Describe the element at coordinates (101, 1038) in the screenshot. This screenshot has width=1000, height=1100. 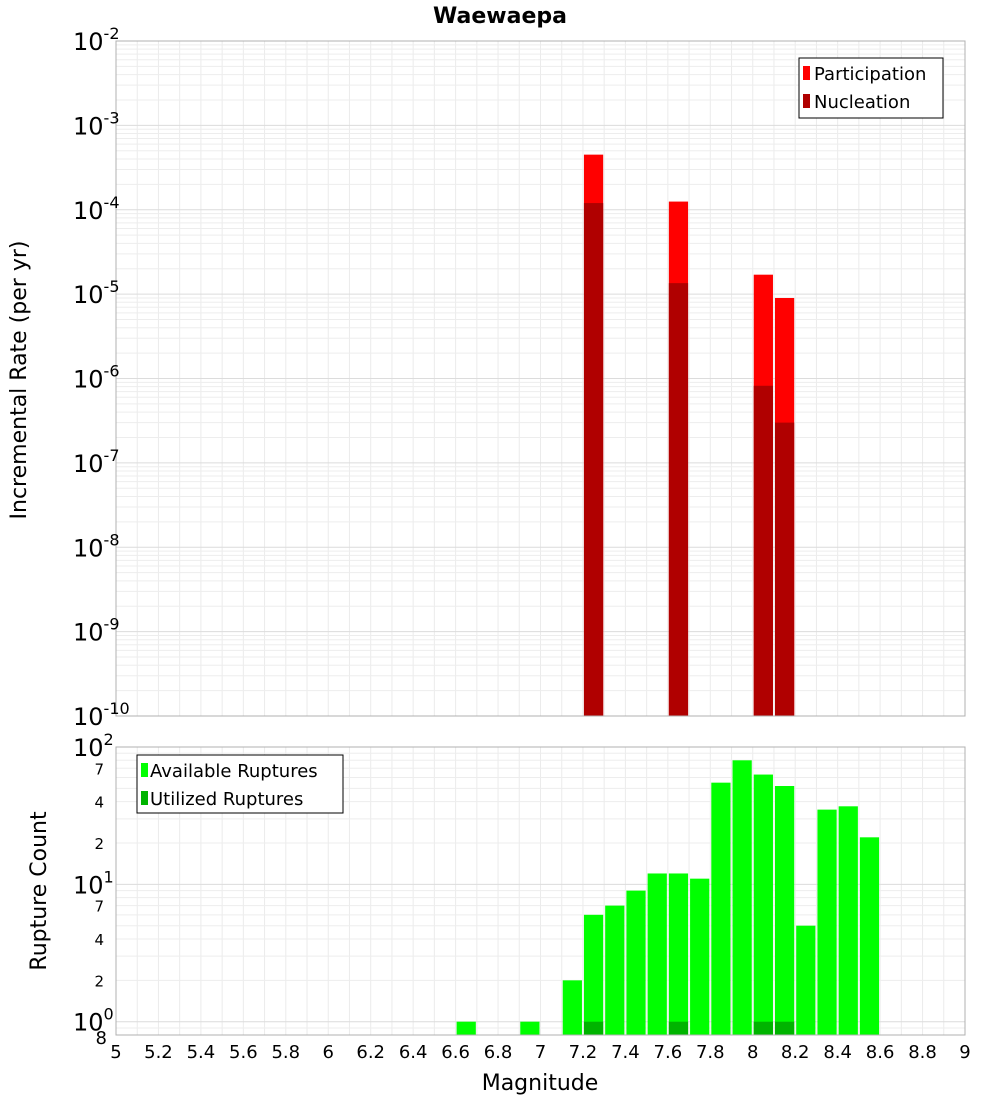
I see `bottom-y-minor-tick-label: 8` at that location.